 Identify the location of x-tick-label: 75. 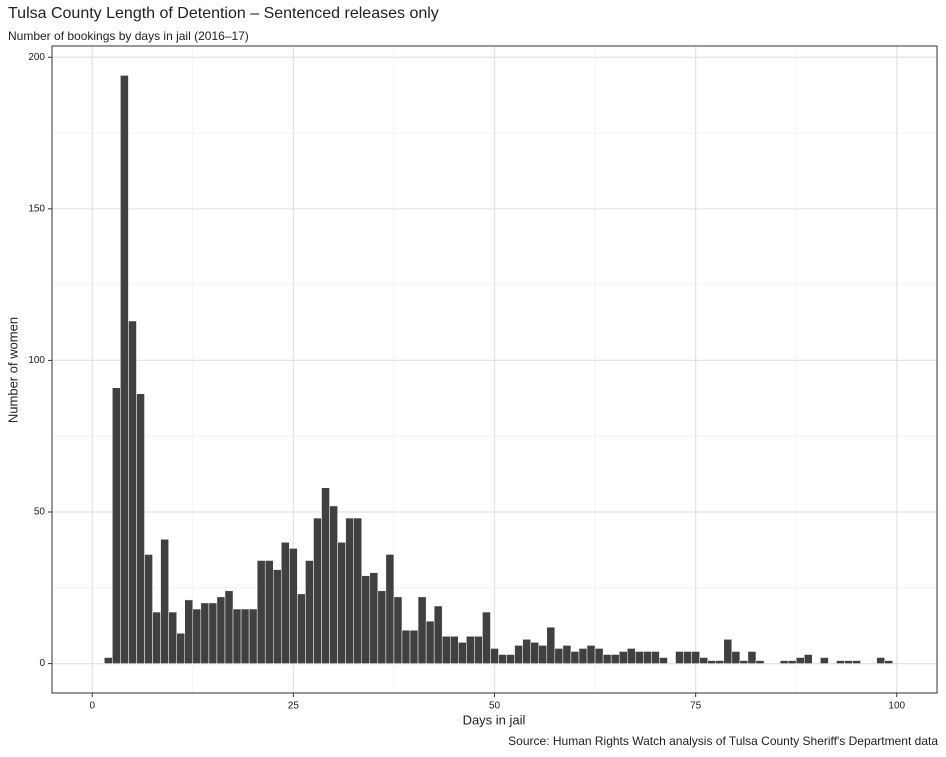
(696, 706).